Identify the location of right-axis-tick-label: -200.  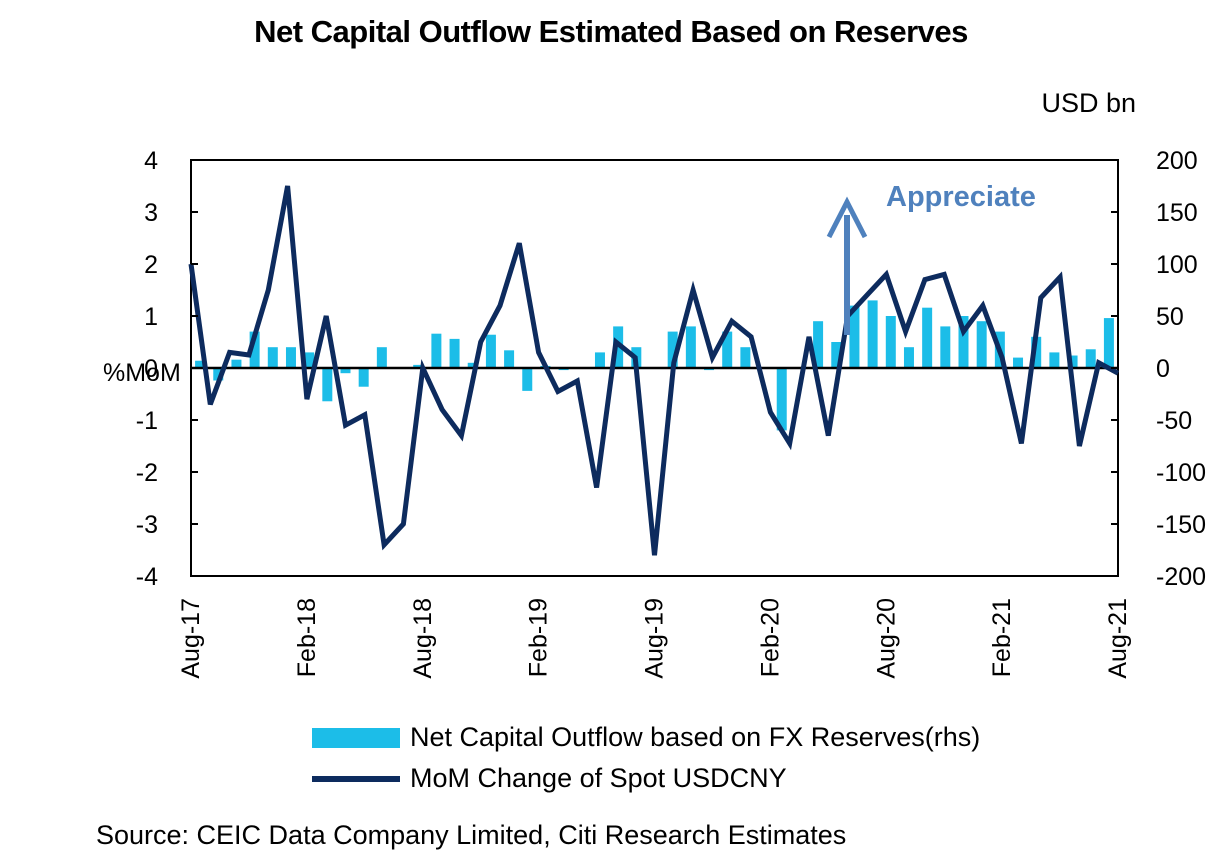
(1181, 577).